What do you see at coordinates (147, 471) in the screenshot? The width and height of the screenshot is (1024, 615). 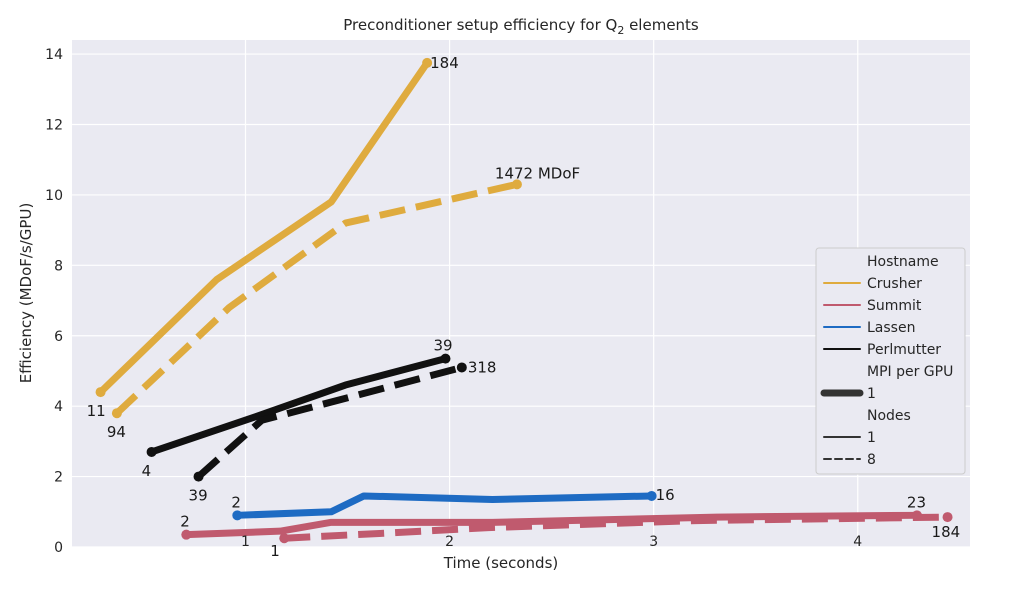 I see `series-perlmutter-1-nodes-start-label: 4` at bounding box center [147, 471].